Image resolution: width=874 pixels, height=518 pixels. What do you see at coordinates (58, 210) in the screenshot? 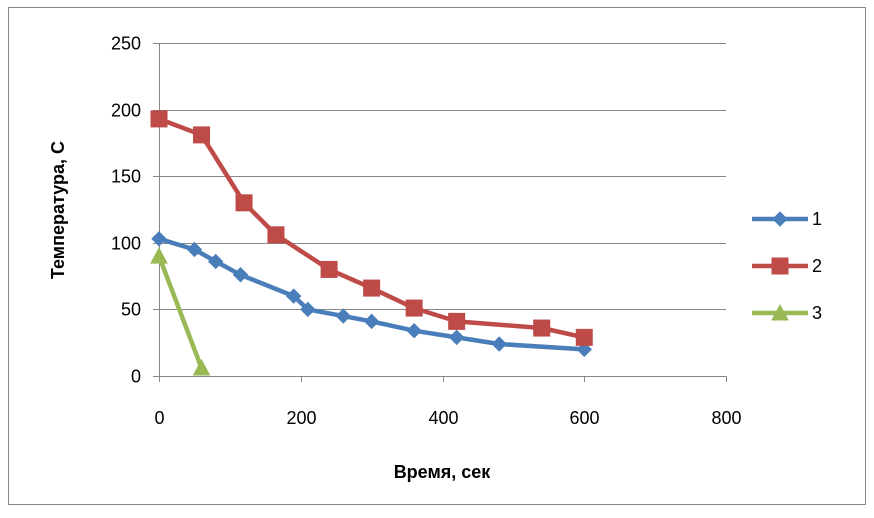
I see `y-axis-title: Температура, С` at bounding box center [58, 210].